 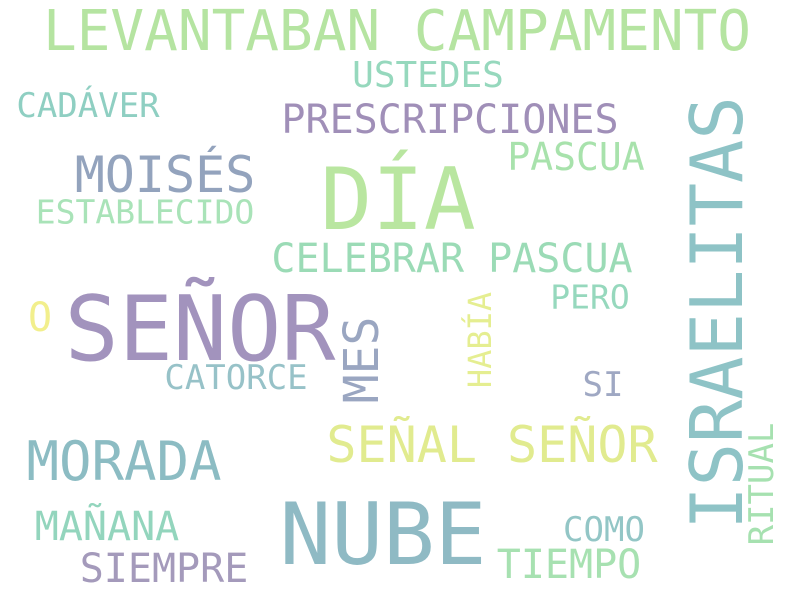 What do you see at coordinates (164, 569) in the screenshot?
I see `word-siempre: SIEMPRE` at bounding box center [164, 569].